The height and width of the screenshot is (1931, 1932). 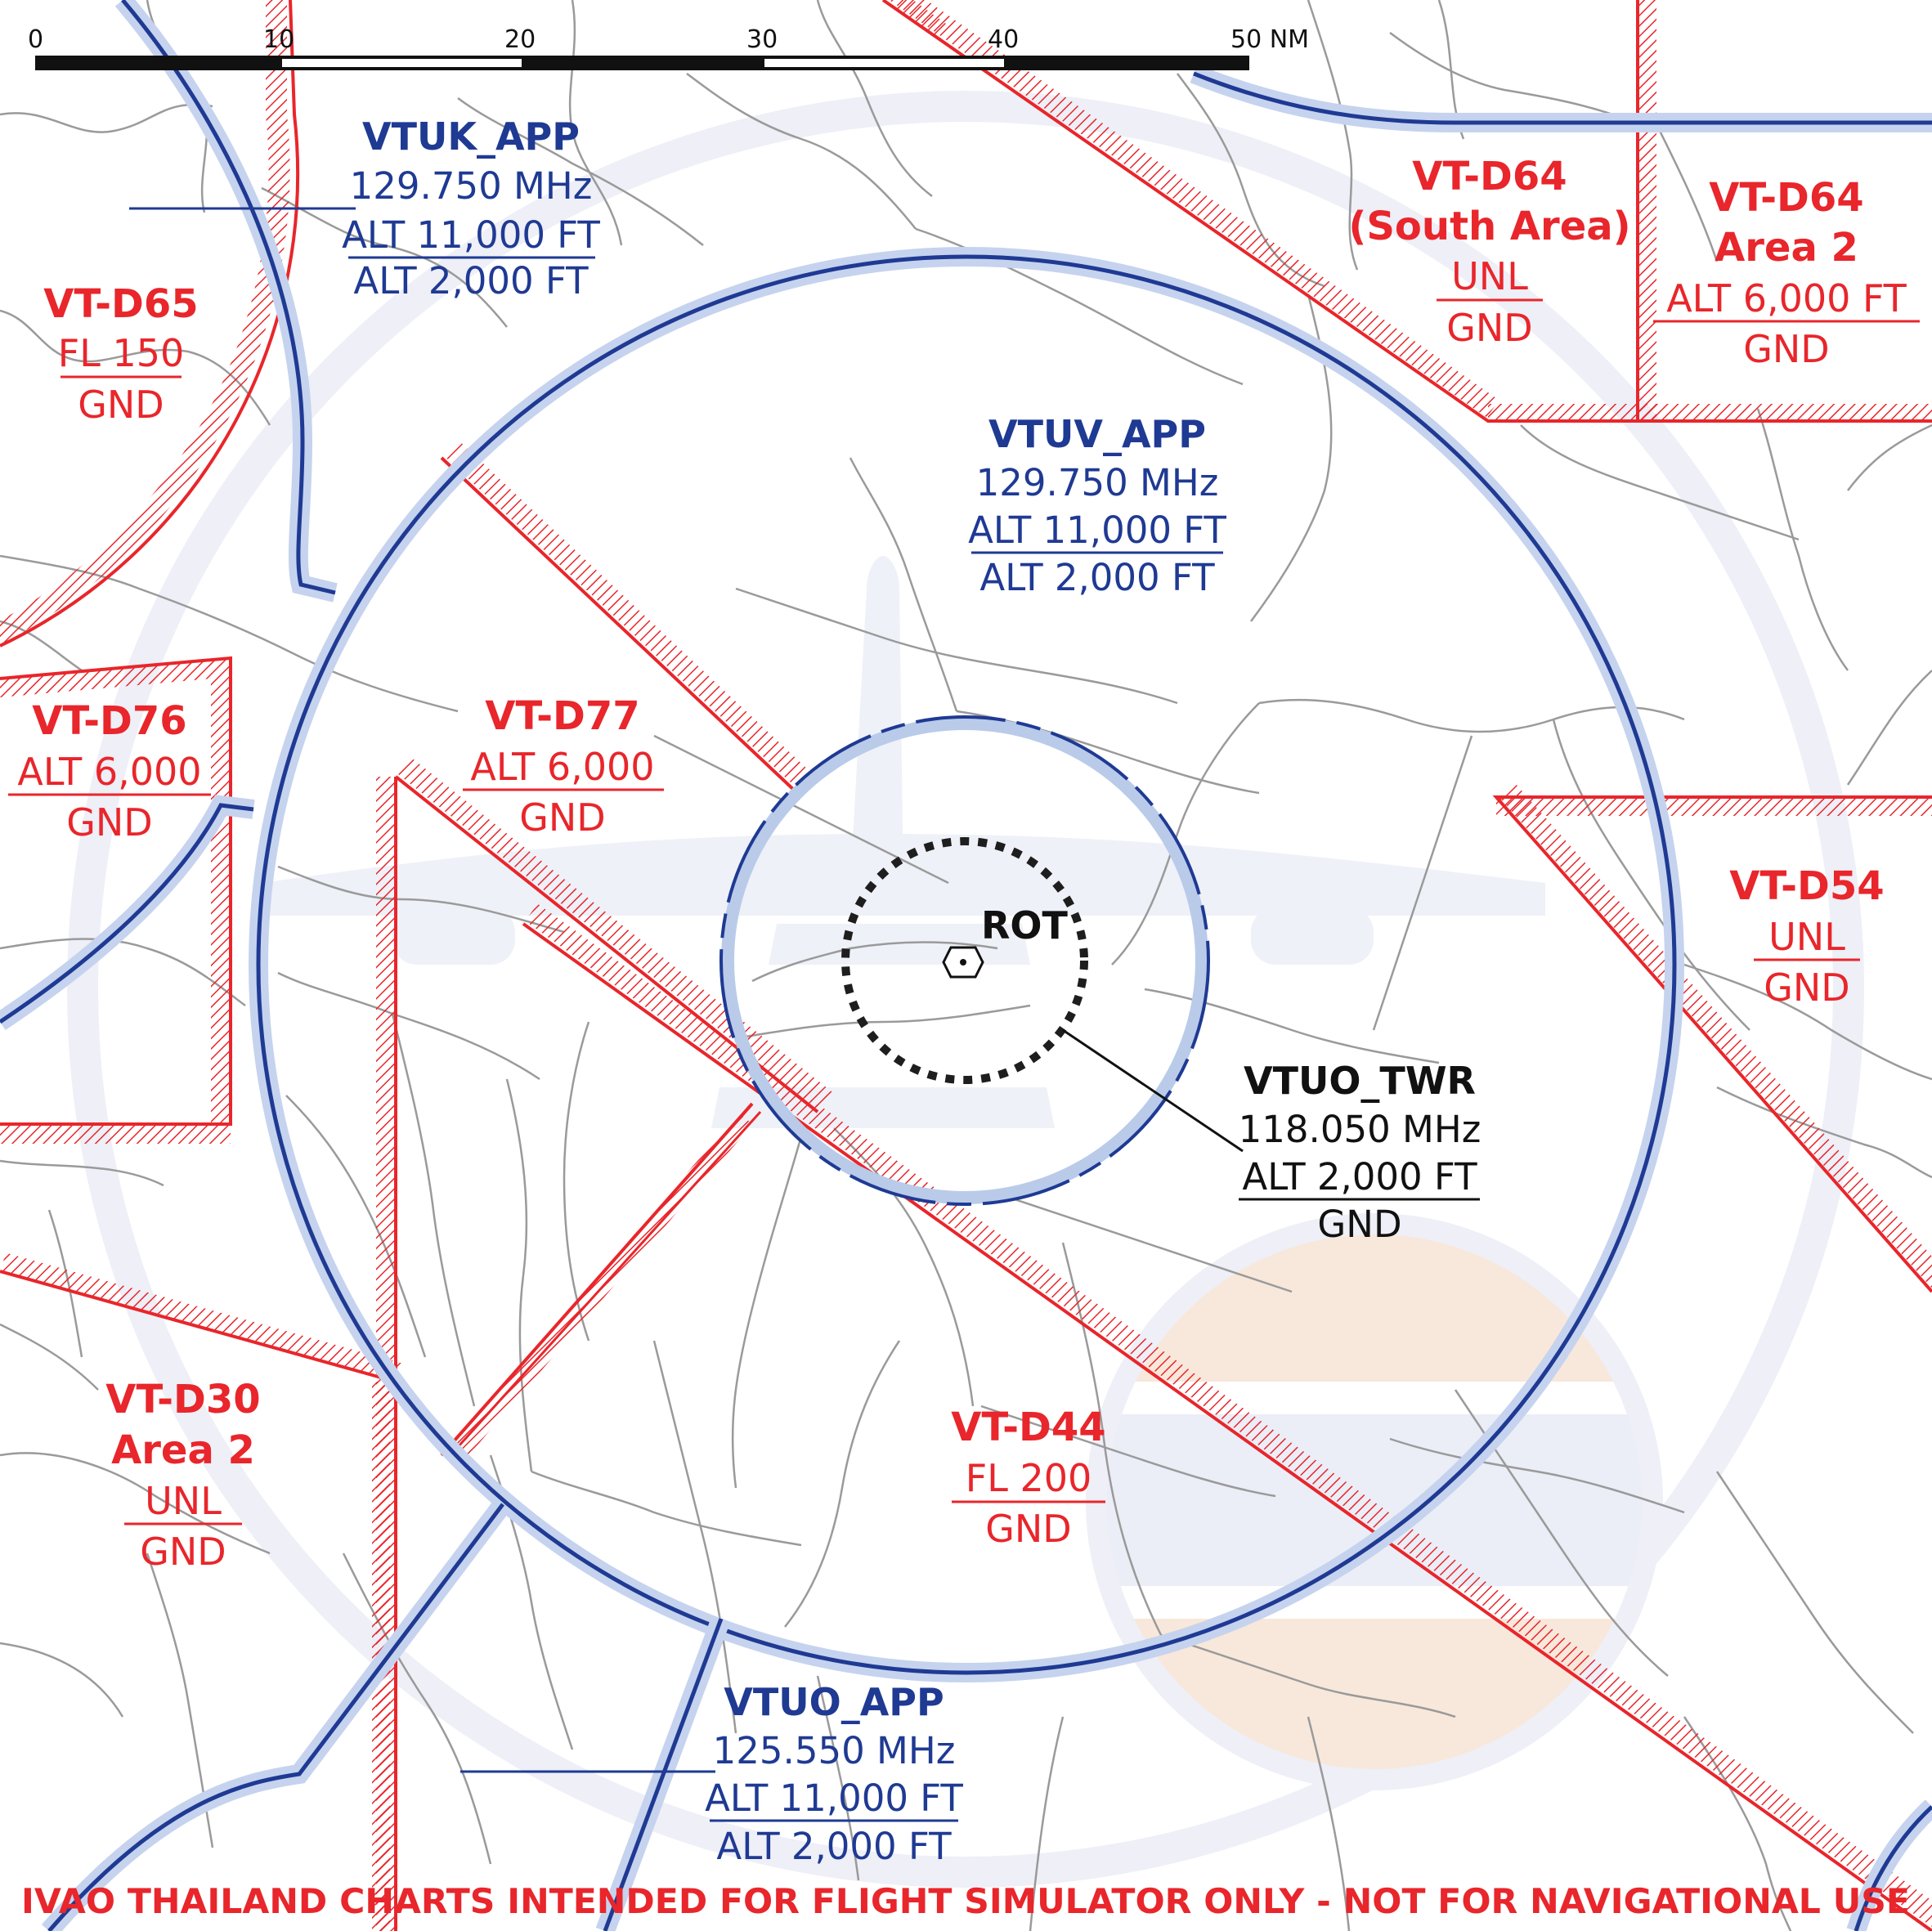 I want to click on scale-tick-10: 10, so click(x=278, y=39).